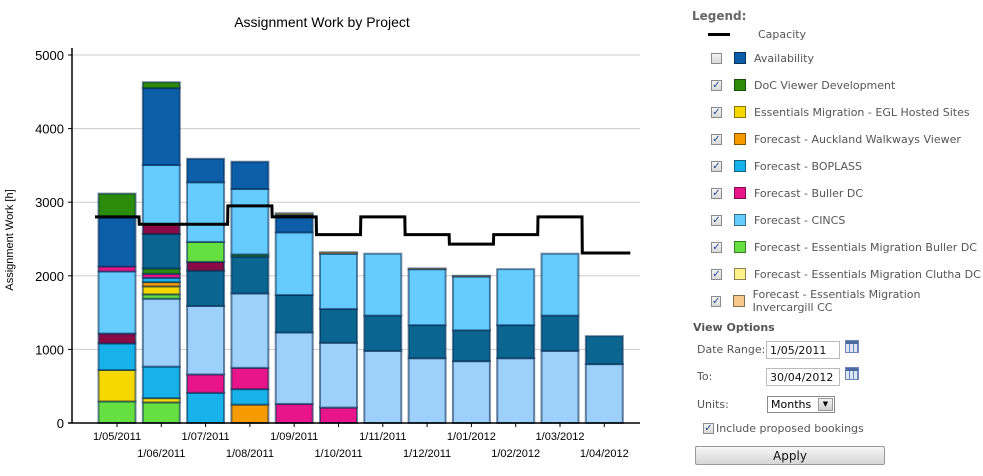 The width and height of the screenshot is (983, 476). I want to click on legend-item: ✓ Forecast - BOPLASS, so click(786, 166).